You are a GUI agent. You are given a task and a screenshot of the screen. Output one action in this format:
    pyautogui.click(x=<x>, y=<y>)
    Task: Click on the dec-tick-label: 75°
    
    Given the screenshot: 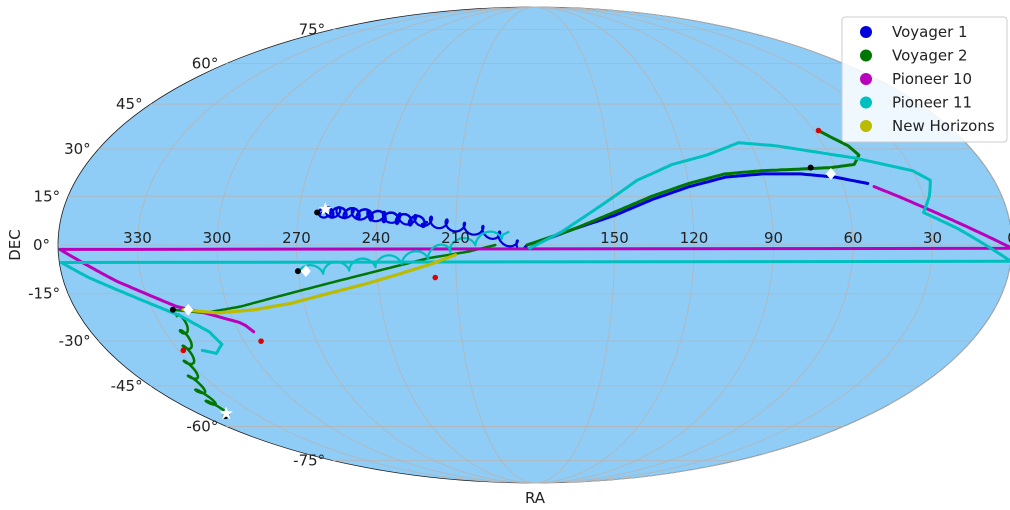 What is the action you would take?
    pyautogui.click(x=312, y=29)
    